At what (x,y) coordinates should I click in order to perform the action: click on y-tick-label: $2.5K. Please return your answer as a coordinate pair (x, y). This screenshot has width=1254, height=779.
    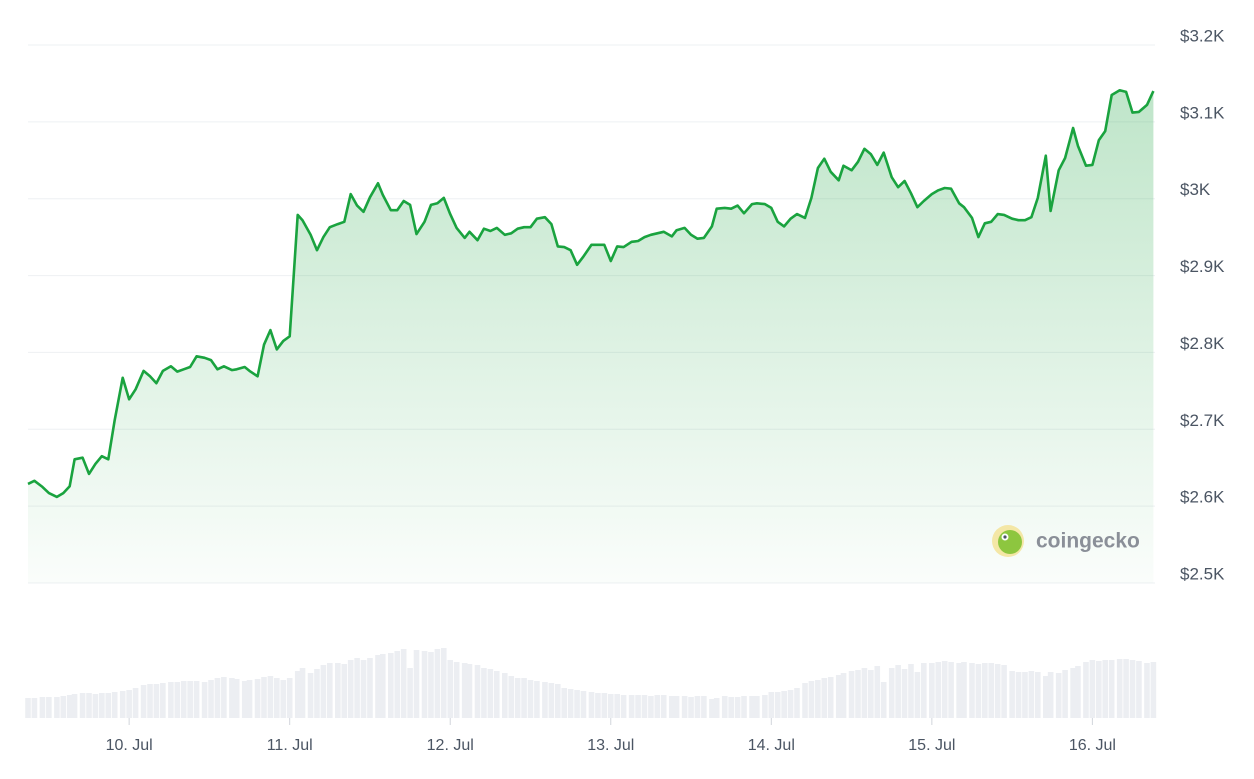
    Looking at the image, I should click on (1202, 573).